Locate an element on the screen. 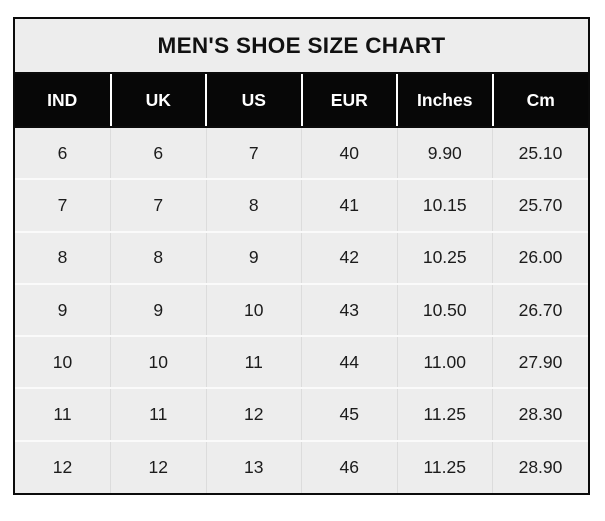  cell-us: 8 is located at coordinates (254, 206).